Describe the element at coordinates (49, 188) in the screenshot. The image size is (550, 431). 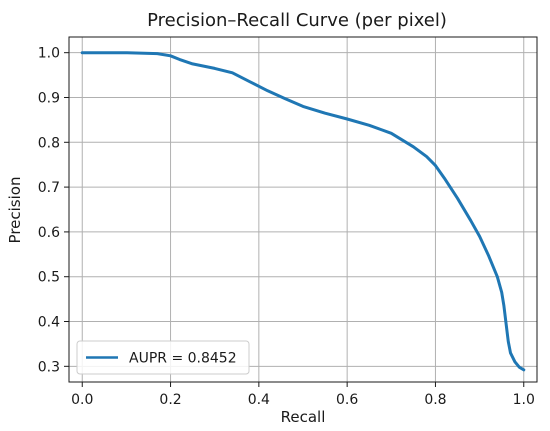
I see `y-tick-label: 0.7` at that location.